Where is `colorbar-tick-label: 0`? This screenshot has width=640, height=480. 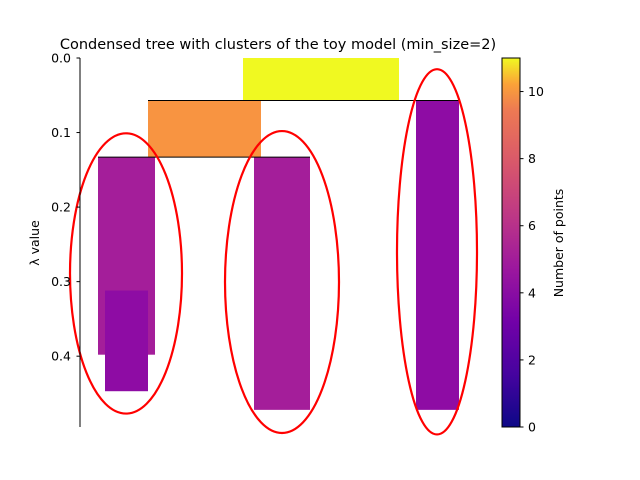 colorbar-tick-label: 0 is located at coordinates (532, 427).